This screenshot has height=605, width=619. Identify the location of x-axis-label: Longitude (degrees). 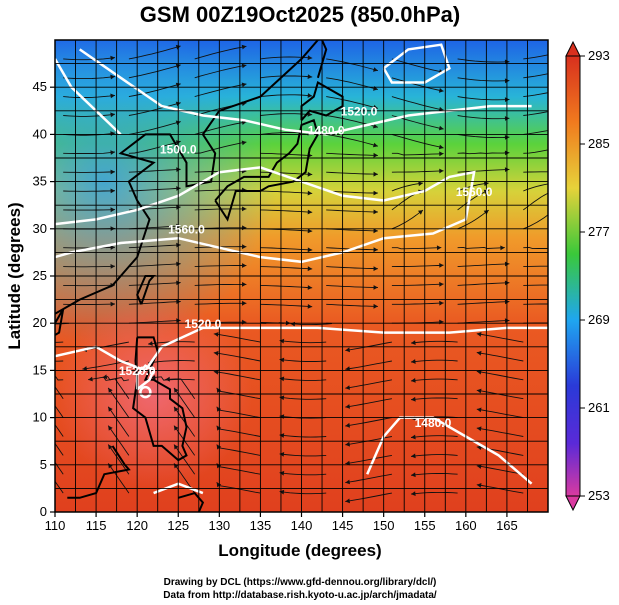
(299, 550).